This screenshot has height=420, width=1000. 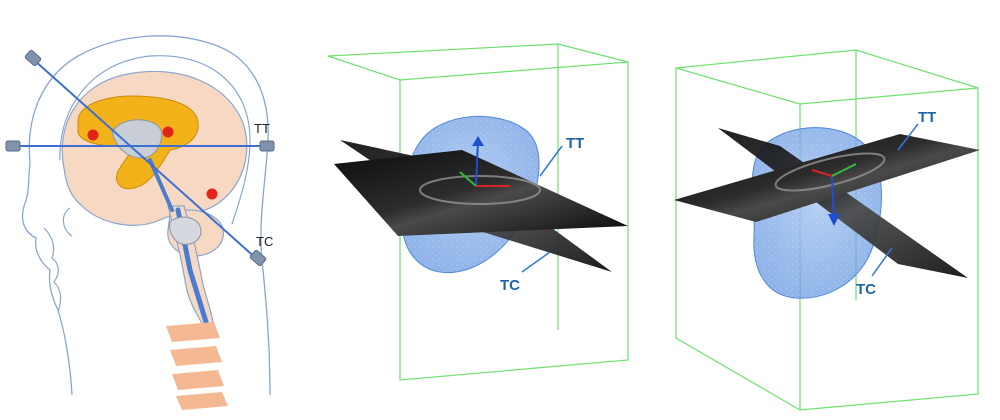 What do you see at coordinates (834, 194) in the screenshot?
I see `axes-b` at bounding box center [834, 194].